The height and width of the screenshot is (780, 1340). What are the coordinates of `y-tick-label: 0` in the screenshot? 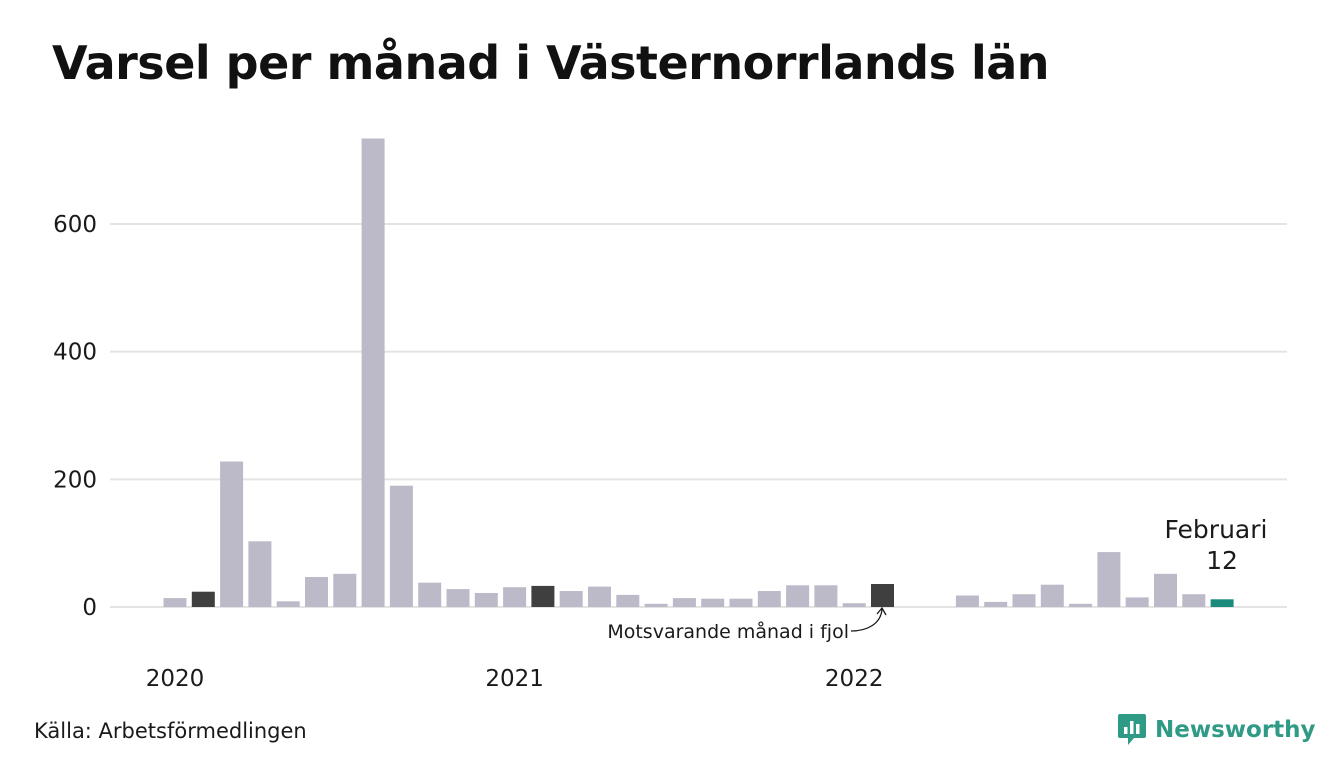 It's located at (89, 608).